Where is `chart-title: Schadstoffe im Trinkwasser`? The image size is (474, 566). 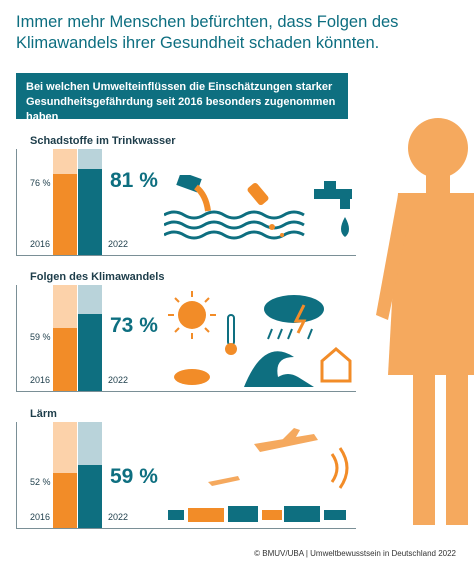 chart-title: Schadstoffe im Trinkwasser is located at coordinates (103, 141).